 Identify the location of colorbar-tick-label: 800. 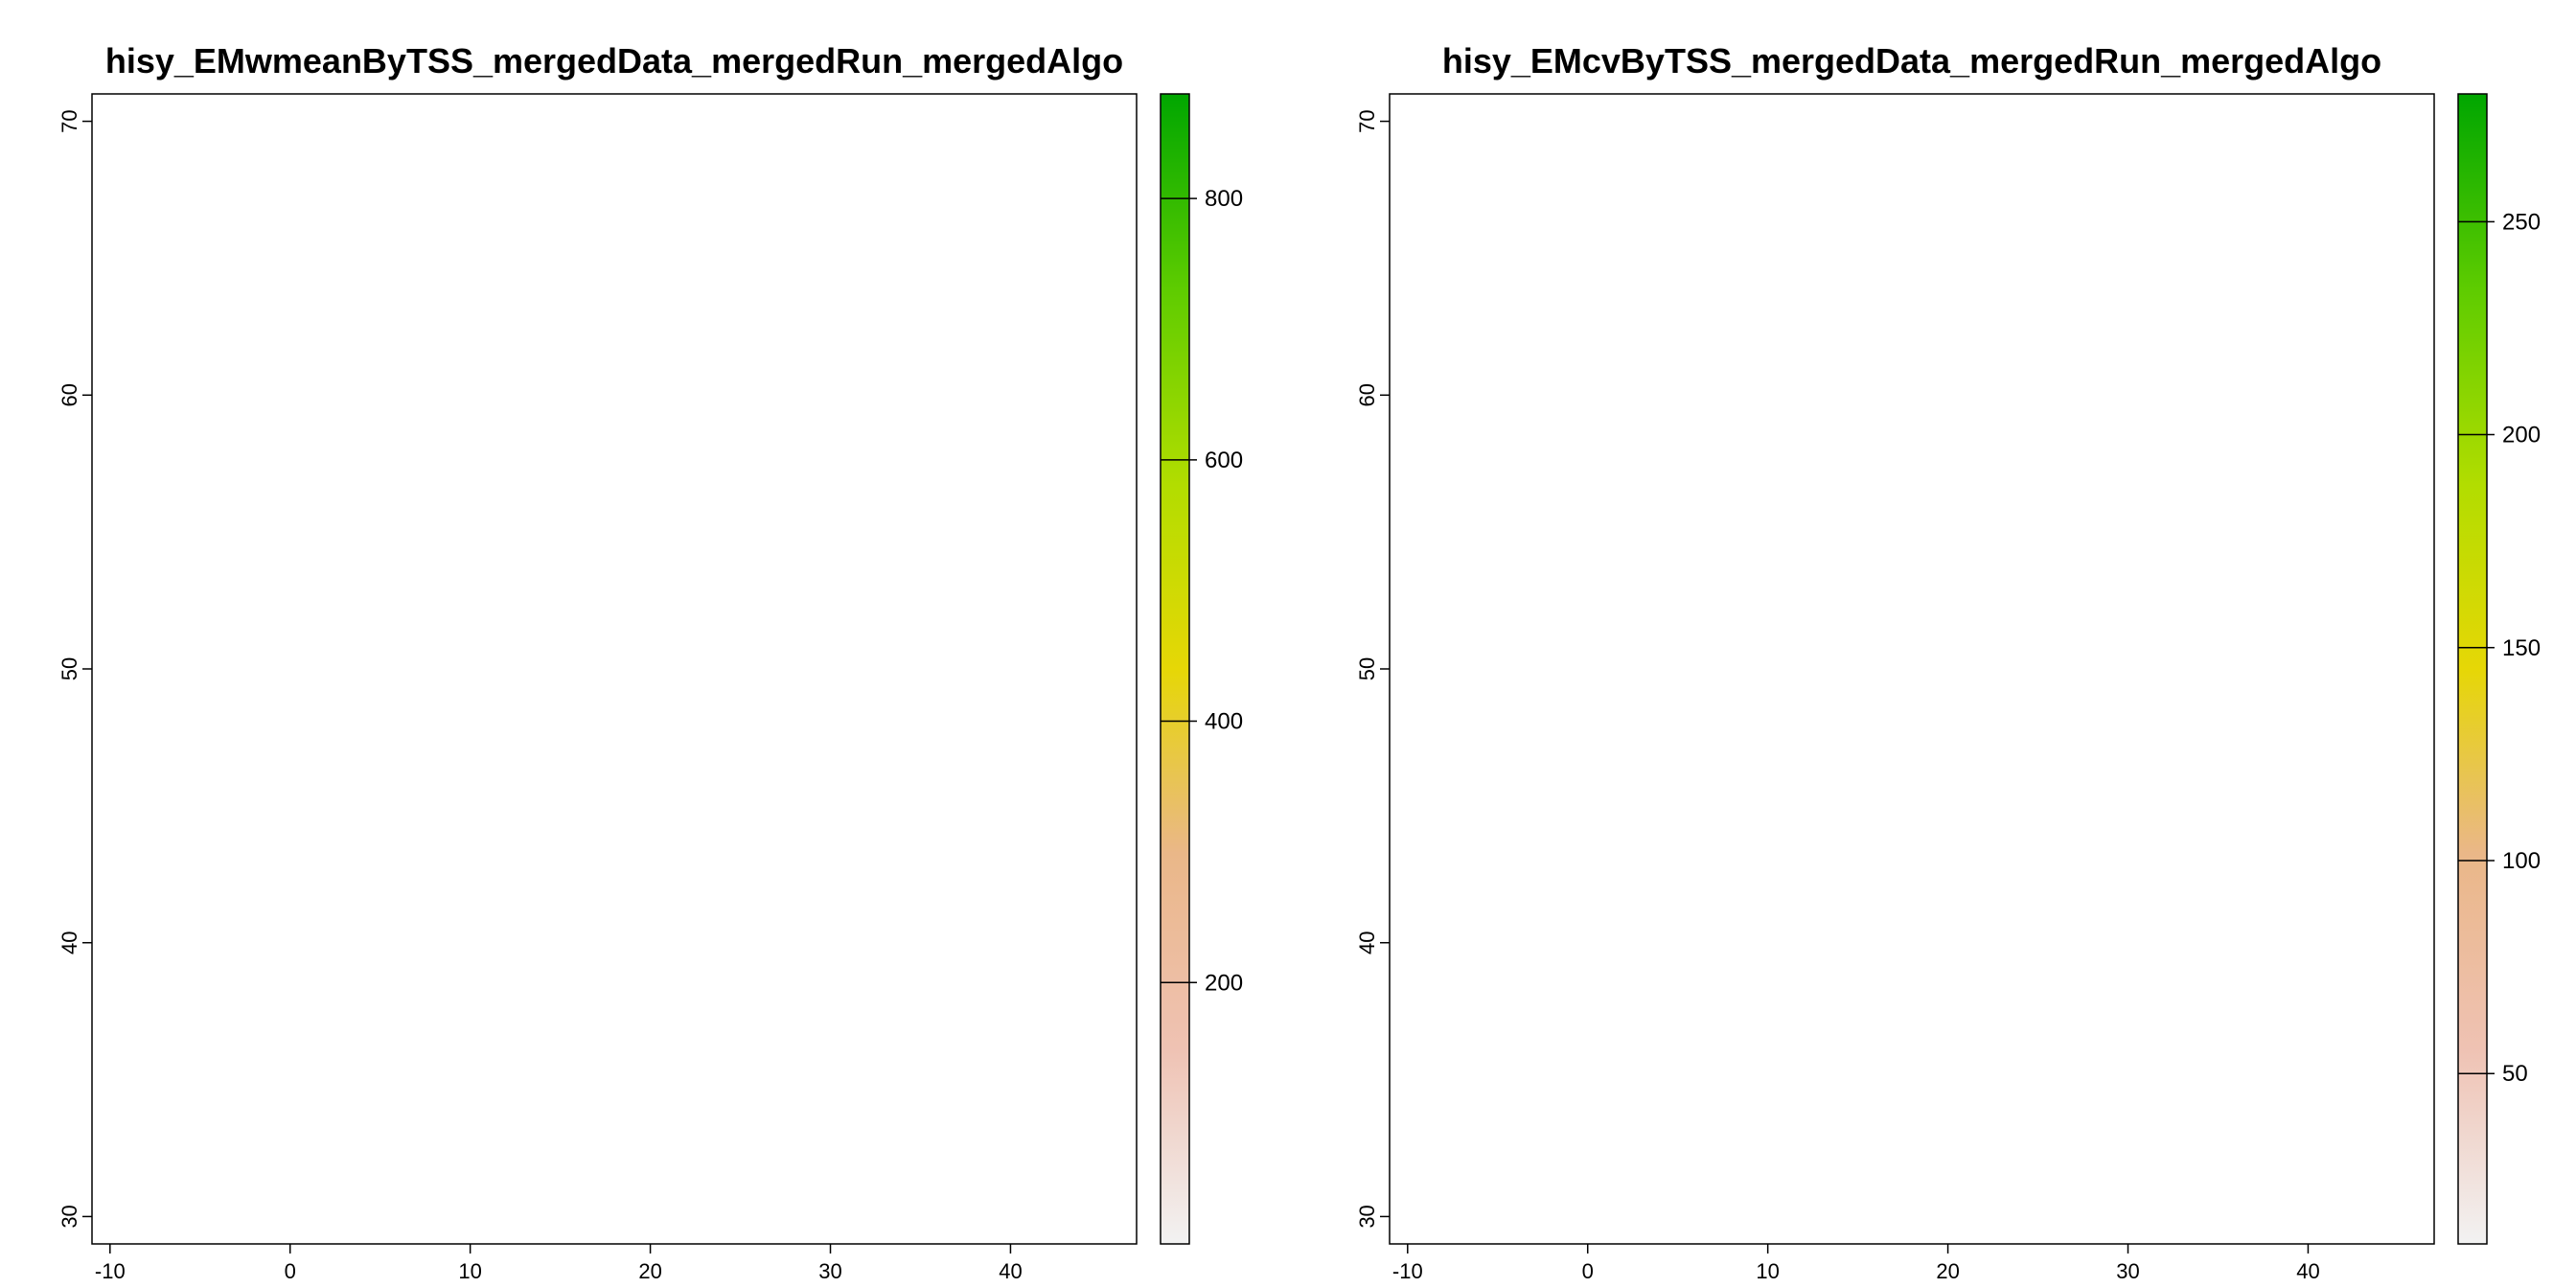
(1224, 199).